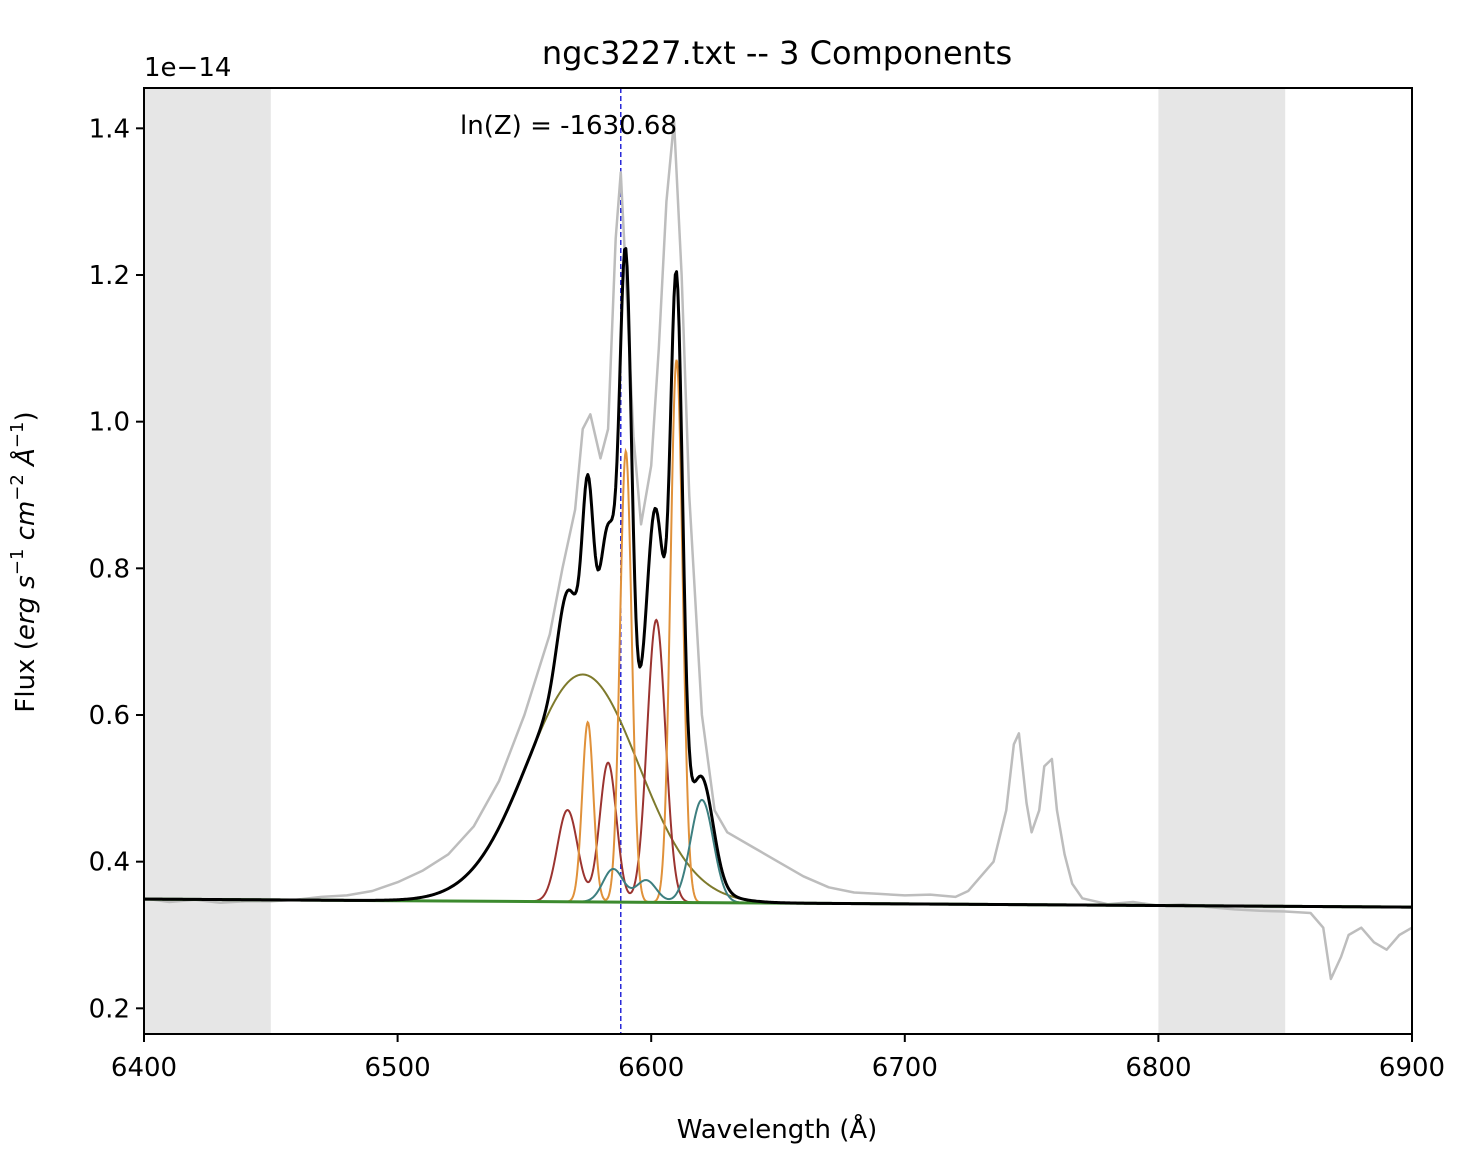 The image size is (1480, 1160). Describe the element at coordinates (905, 1068) in the screenshot. I see `x-tick-label: 6700` at that location.